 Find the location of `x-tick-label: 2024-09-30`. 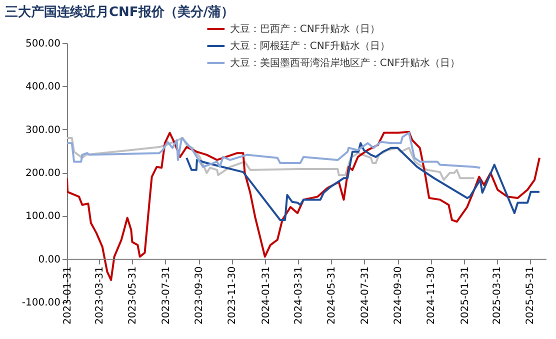

x-tick-label: 2024-09-30 is located at coordinates (398, 295).